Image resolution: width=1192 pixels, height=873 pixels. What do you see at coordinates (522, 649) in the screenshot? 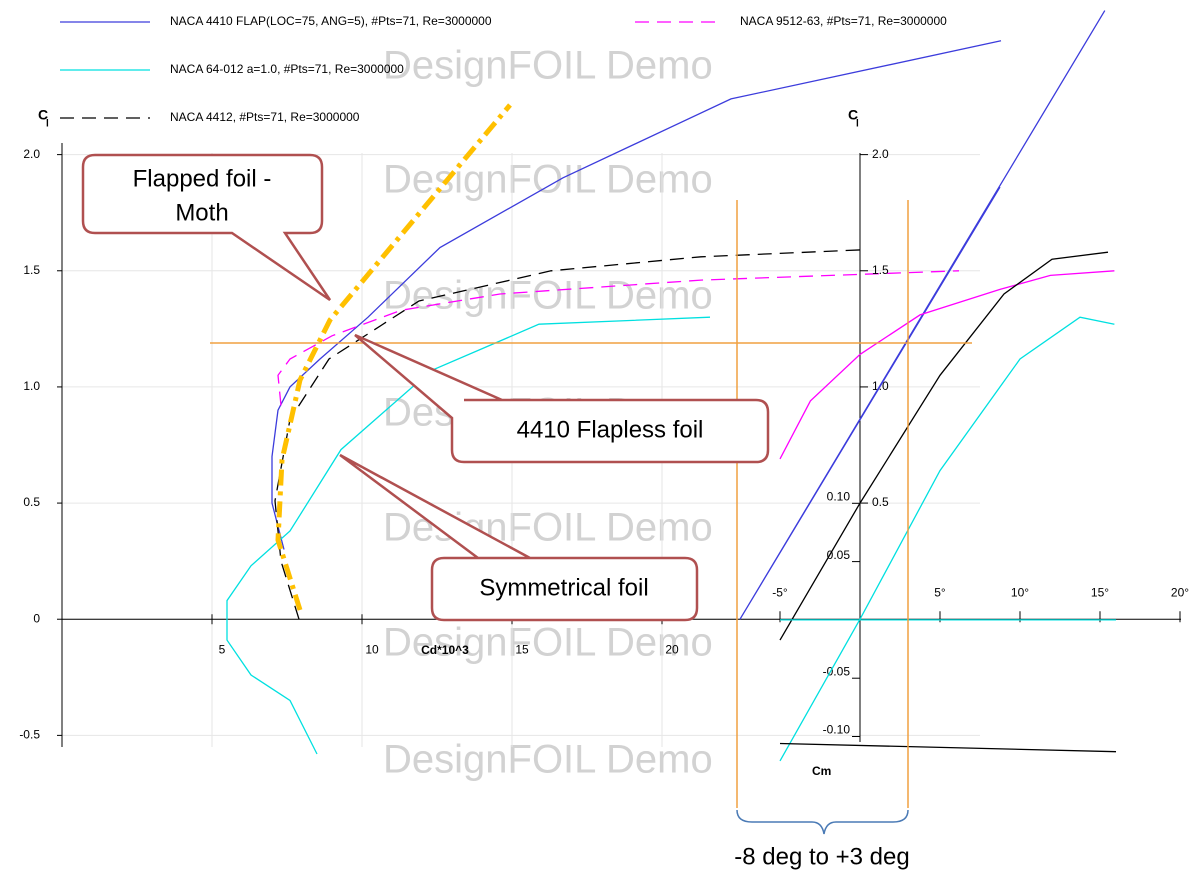
I see `x-tick-label: 15` at bounding box center [522, 649].